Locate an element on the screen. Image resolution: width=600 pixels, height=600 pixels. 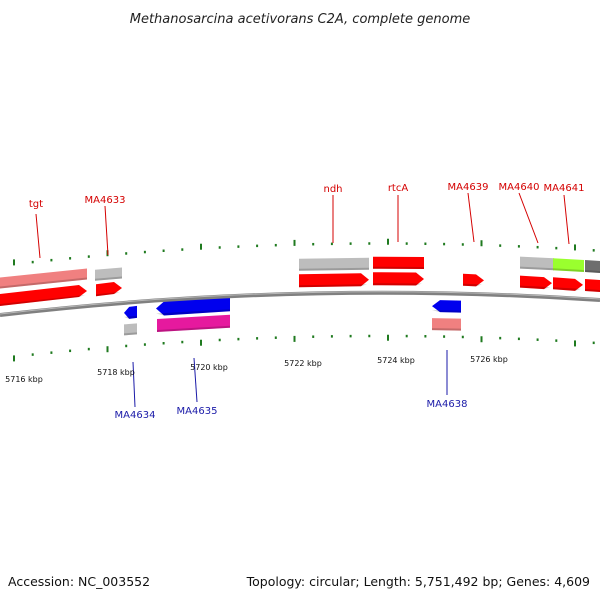
feature-next-body is located at coordinates (592, 285).